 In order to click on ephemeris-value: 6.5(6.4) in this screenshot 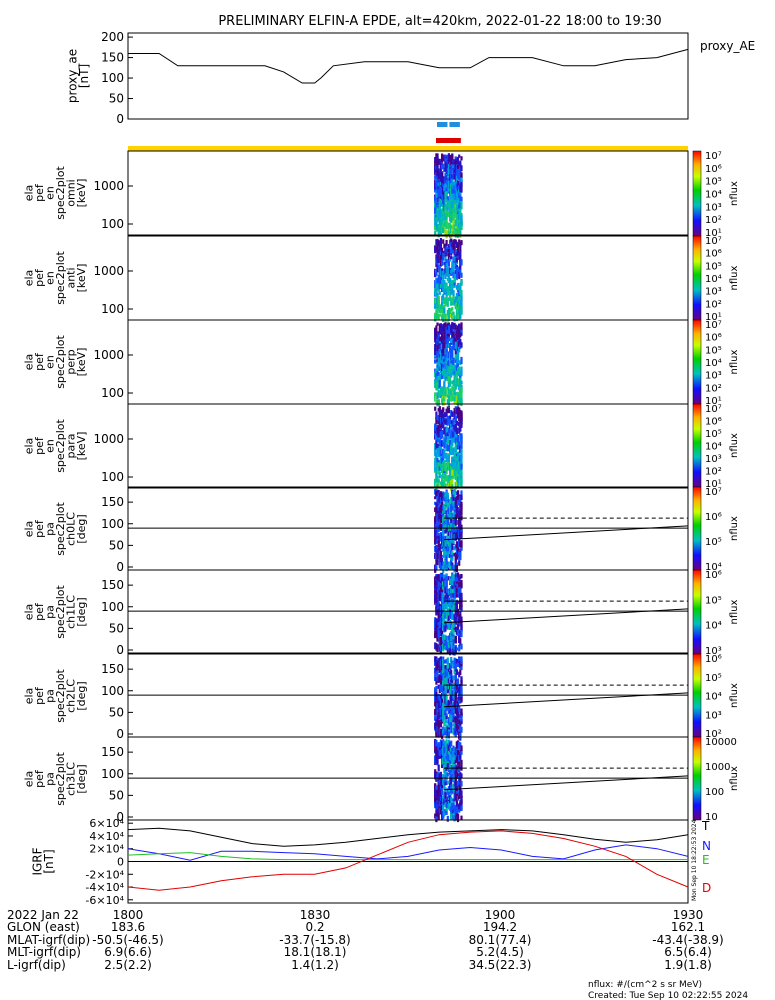, I will do `click(688, 952)`.